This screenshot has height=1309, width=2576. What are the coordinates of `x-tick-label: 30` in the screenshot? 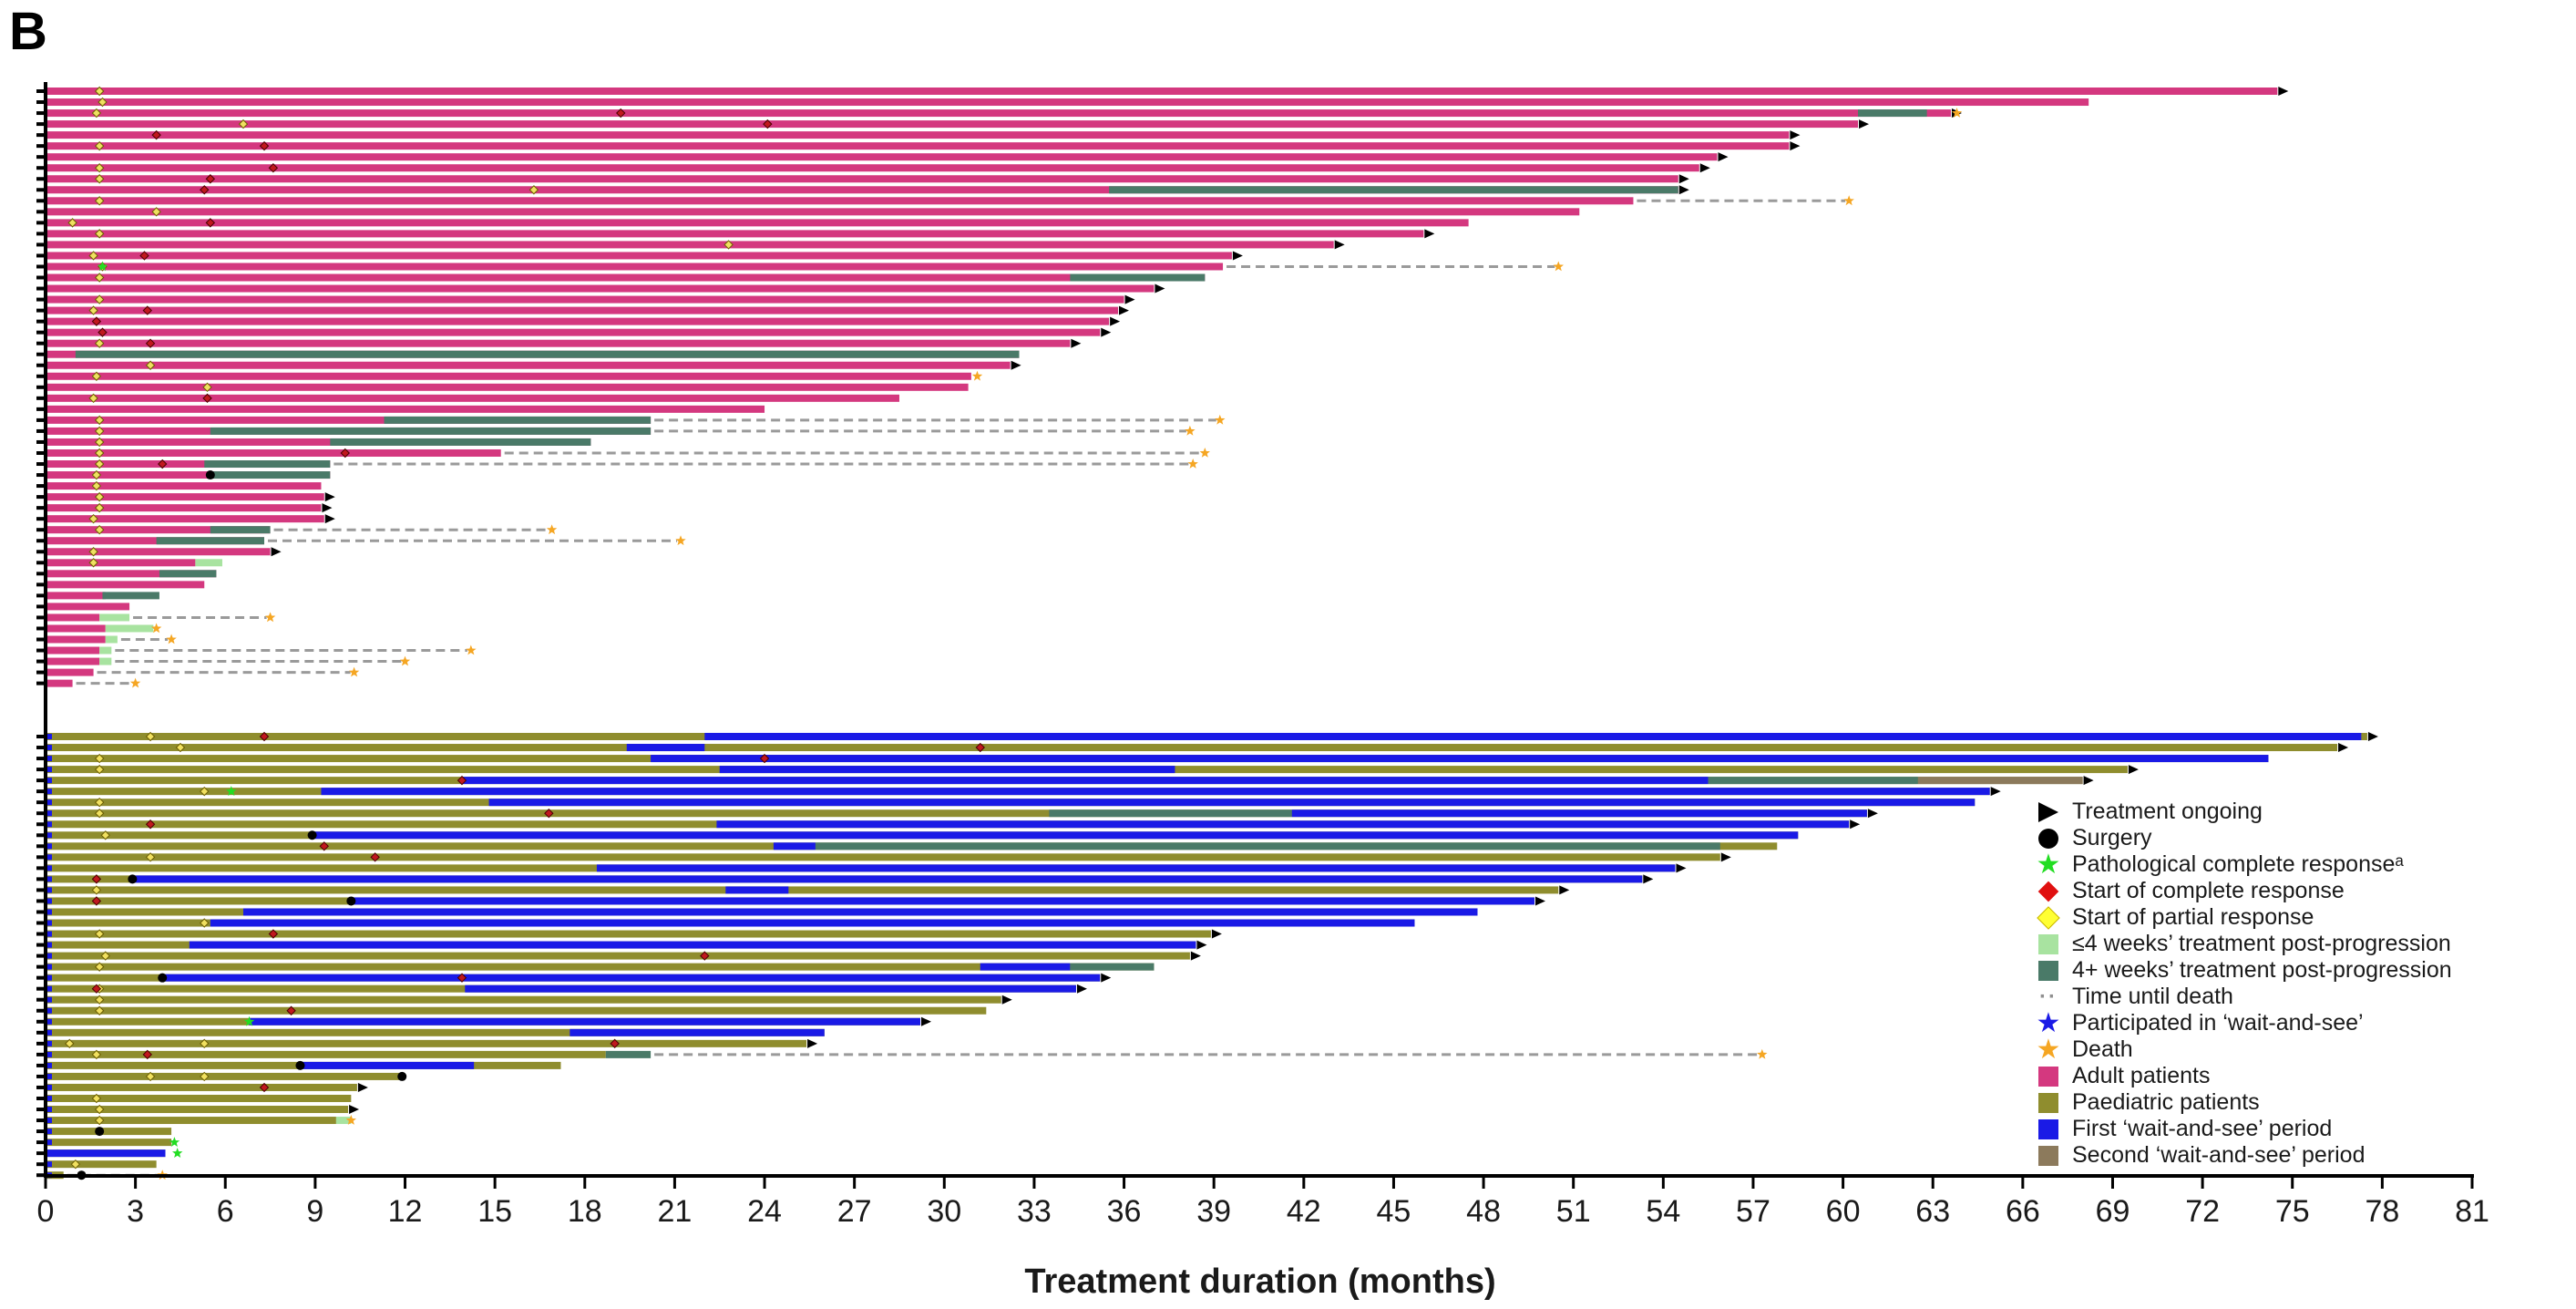 It's located at (944, 1211).